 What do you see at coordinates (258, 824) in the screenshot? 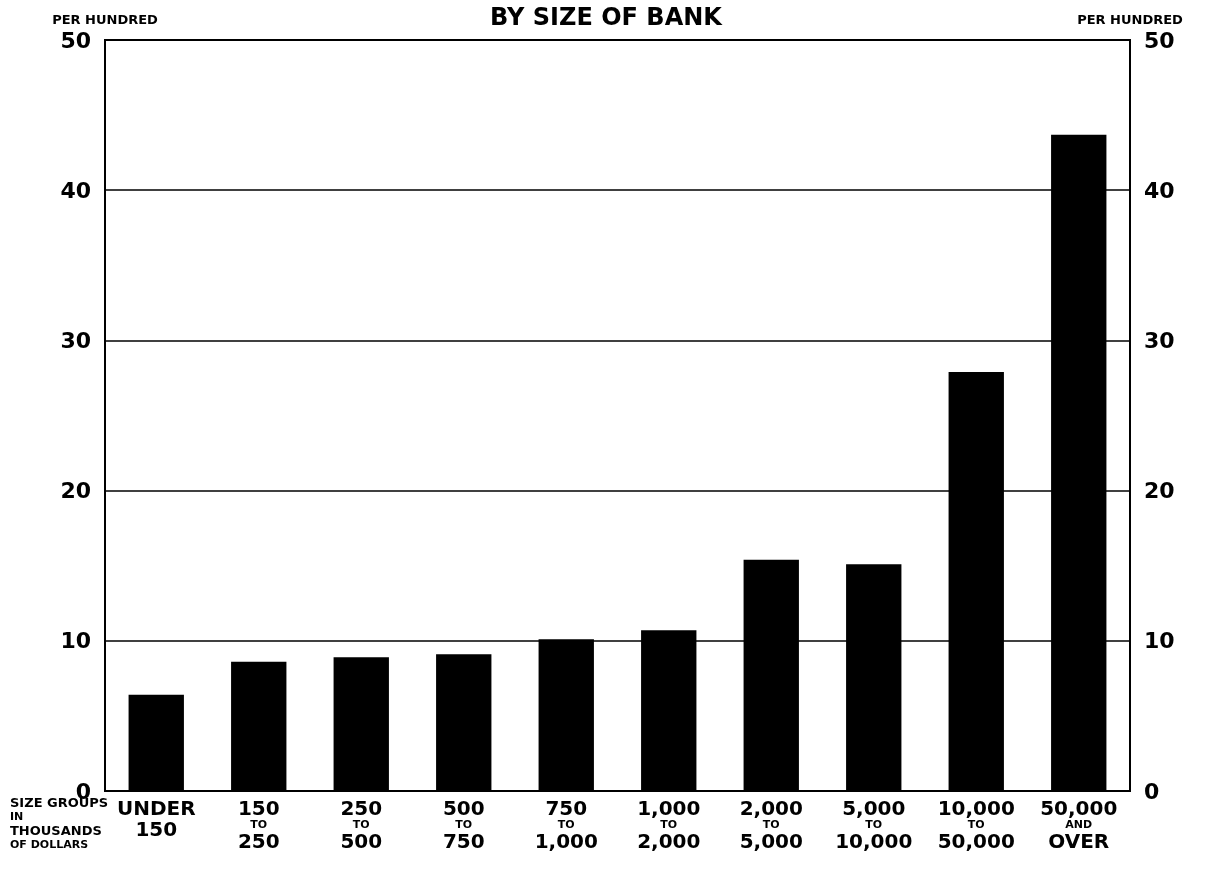
I see `x-tick-label: 150 TO 250` at bounding box center [258, 824].